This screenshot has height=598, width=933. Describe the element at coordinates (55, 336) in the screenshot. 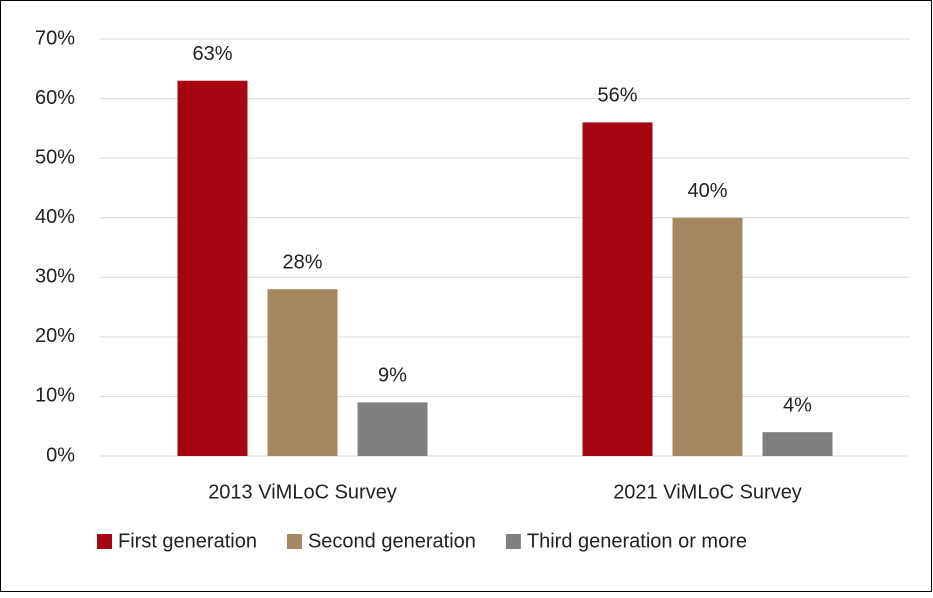

I see `y-tick-label: 20%` at that location.